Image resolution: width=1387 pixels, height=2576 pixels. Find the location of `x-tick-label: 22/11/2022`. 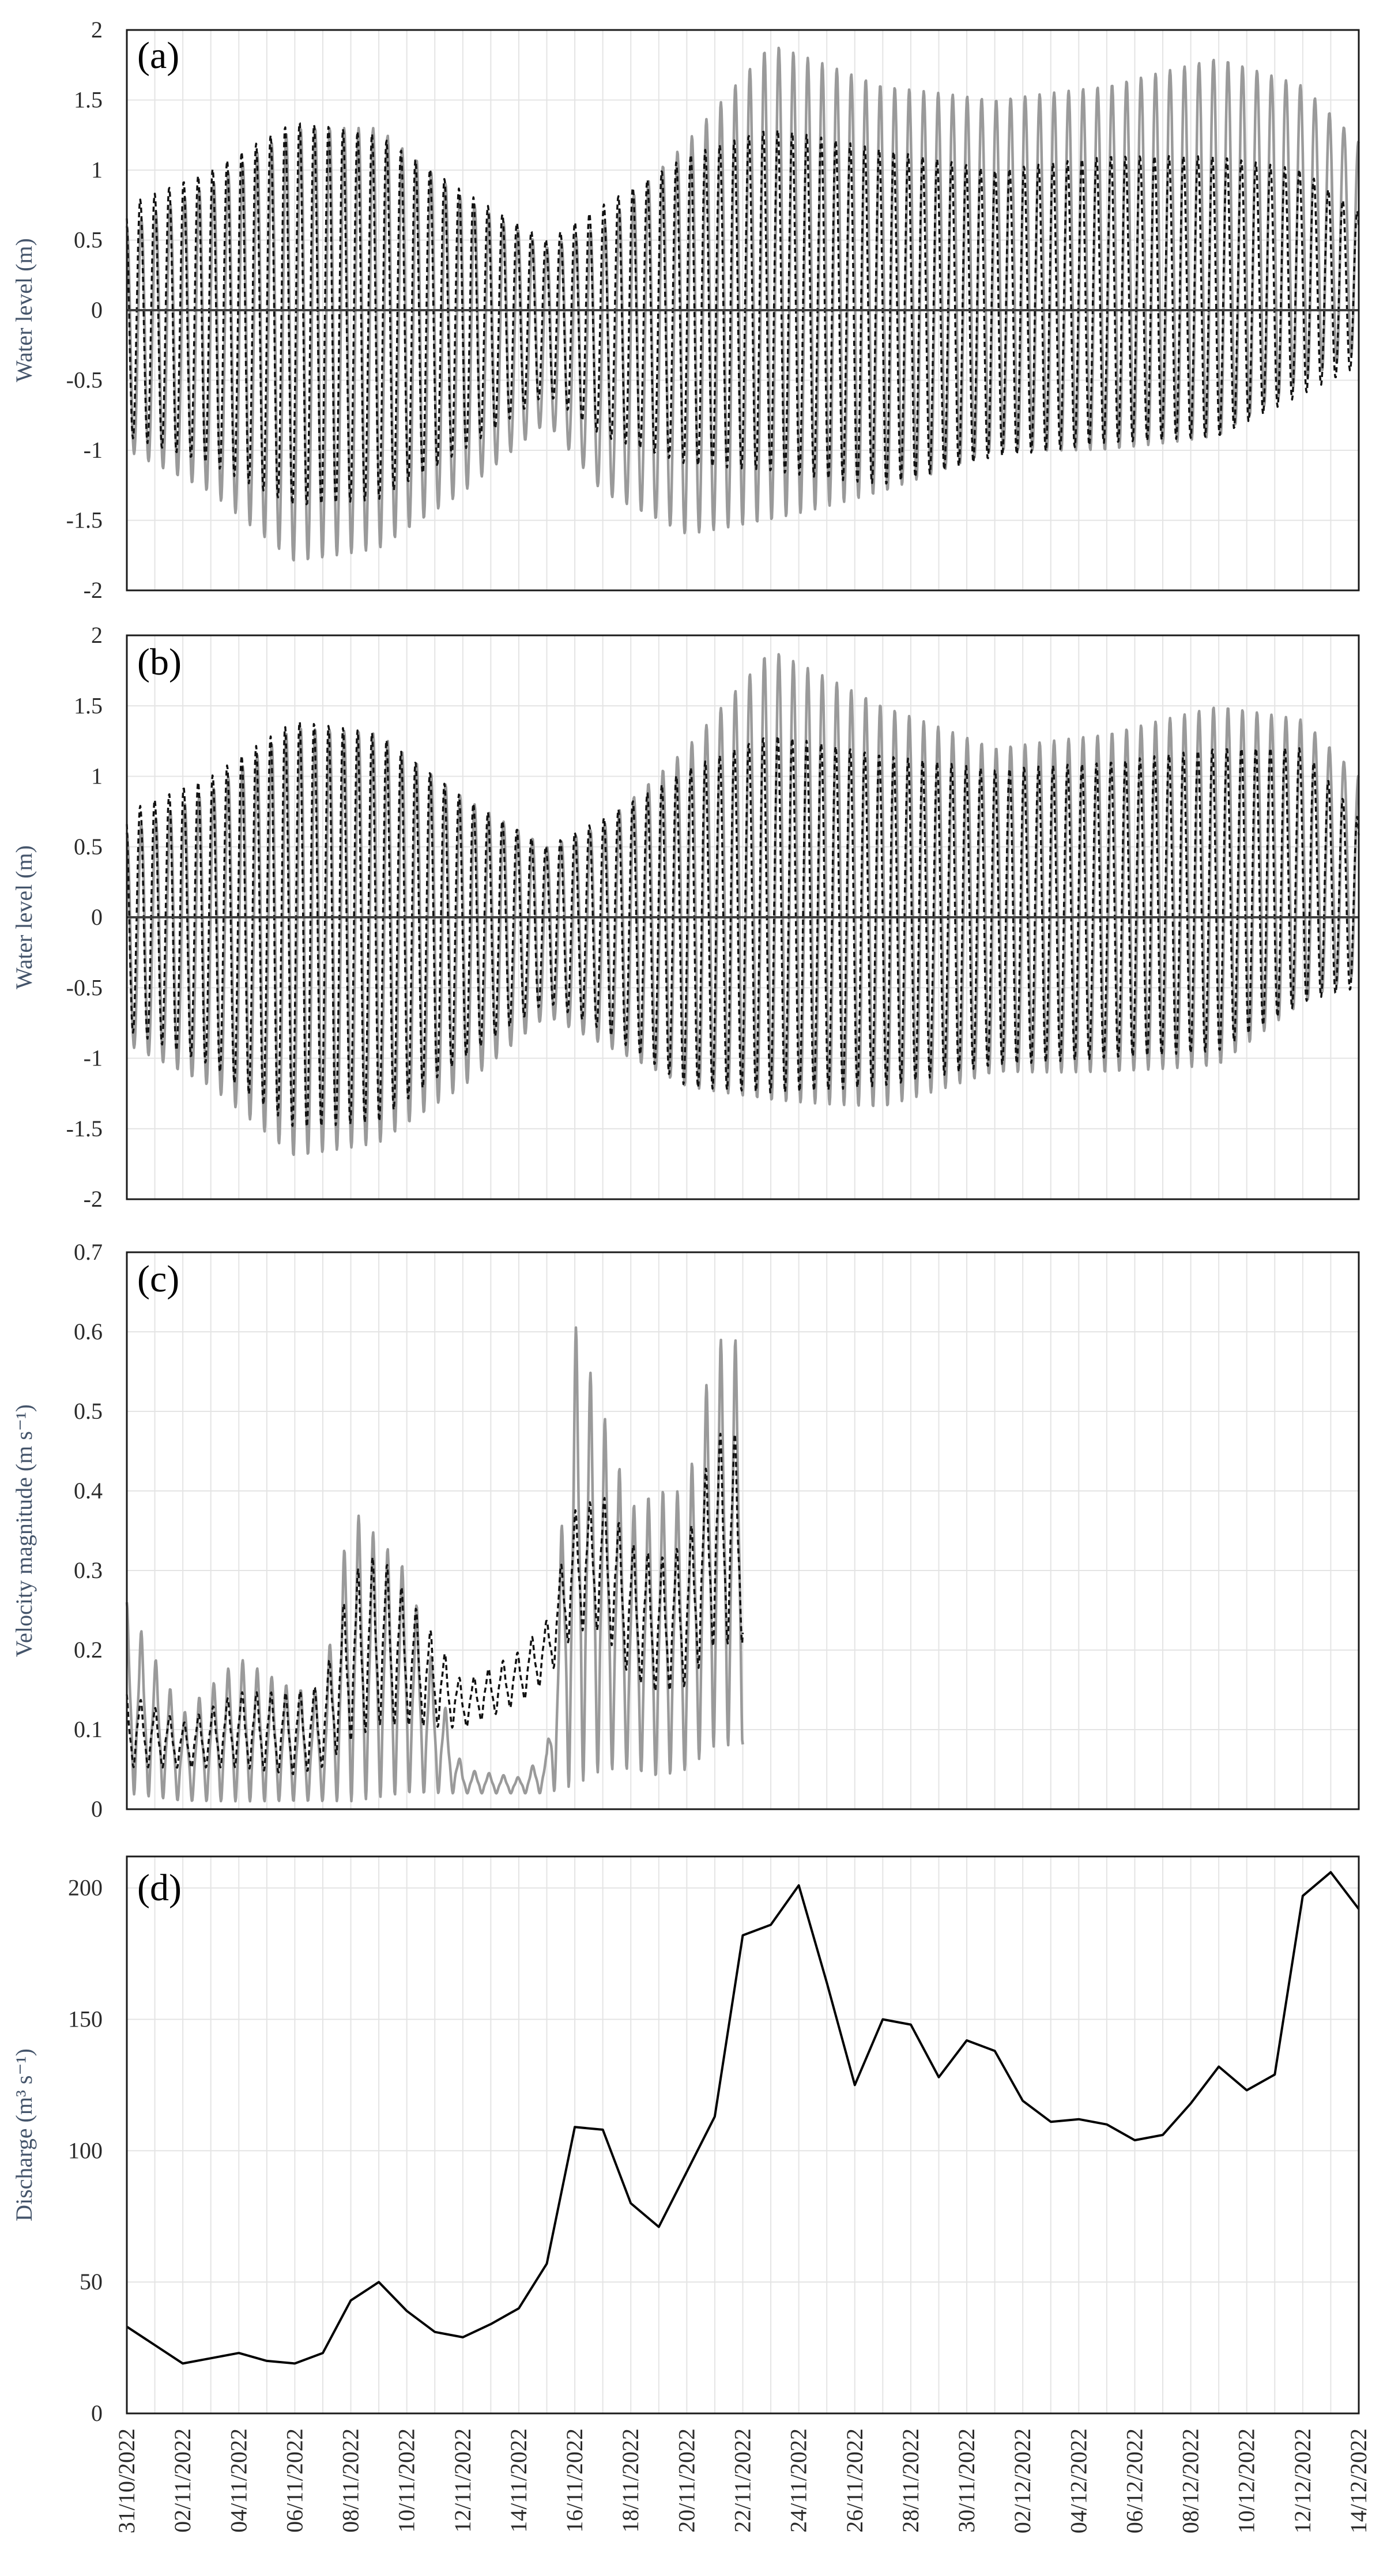

x-tick-label: 22/11/2022 is located at coordinates (743, 2480).